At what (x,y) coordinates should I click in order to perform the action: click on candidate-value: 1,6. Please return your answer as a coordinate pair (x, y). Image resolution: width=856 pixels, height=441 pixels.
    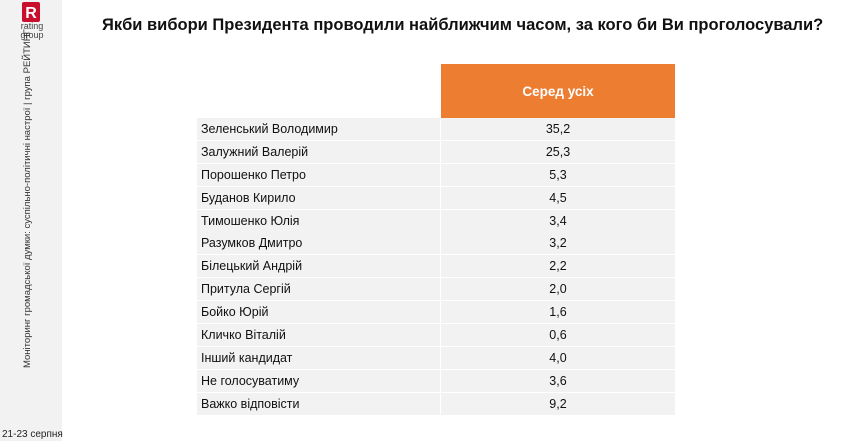
    Looking at the image, I should click on (558, 312).